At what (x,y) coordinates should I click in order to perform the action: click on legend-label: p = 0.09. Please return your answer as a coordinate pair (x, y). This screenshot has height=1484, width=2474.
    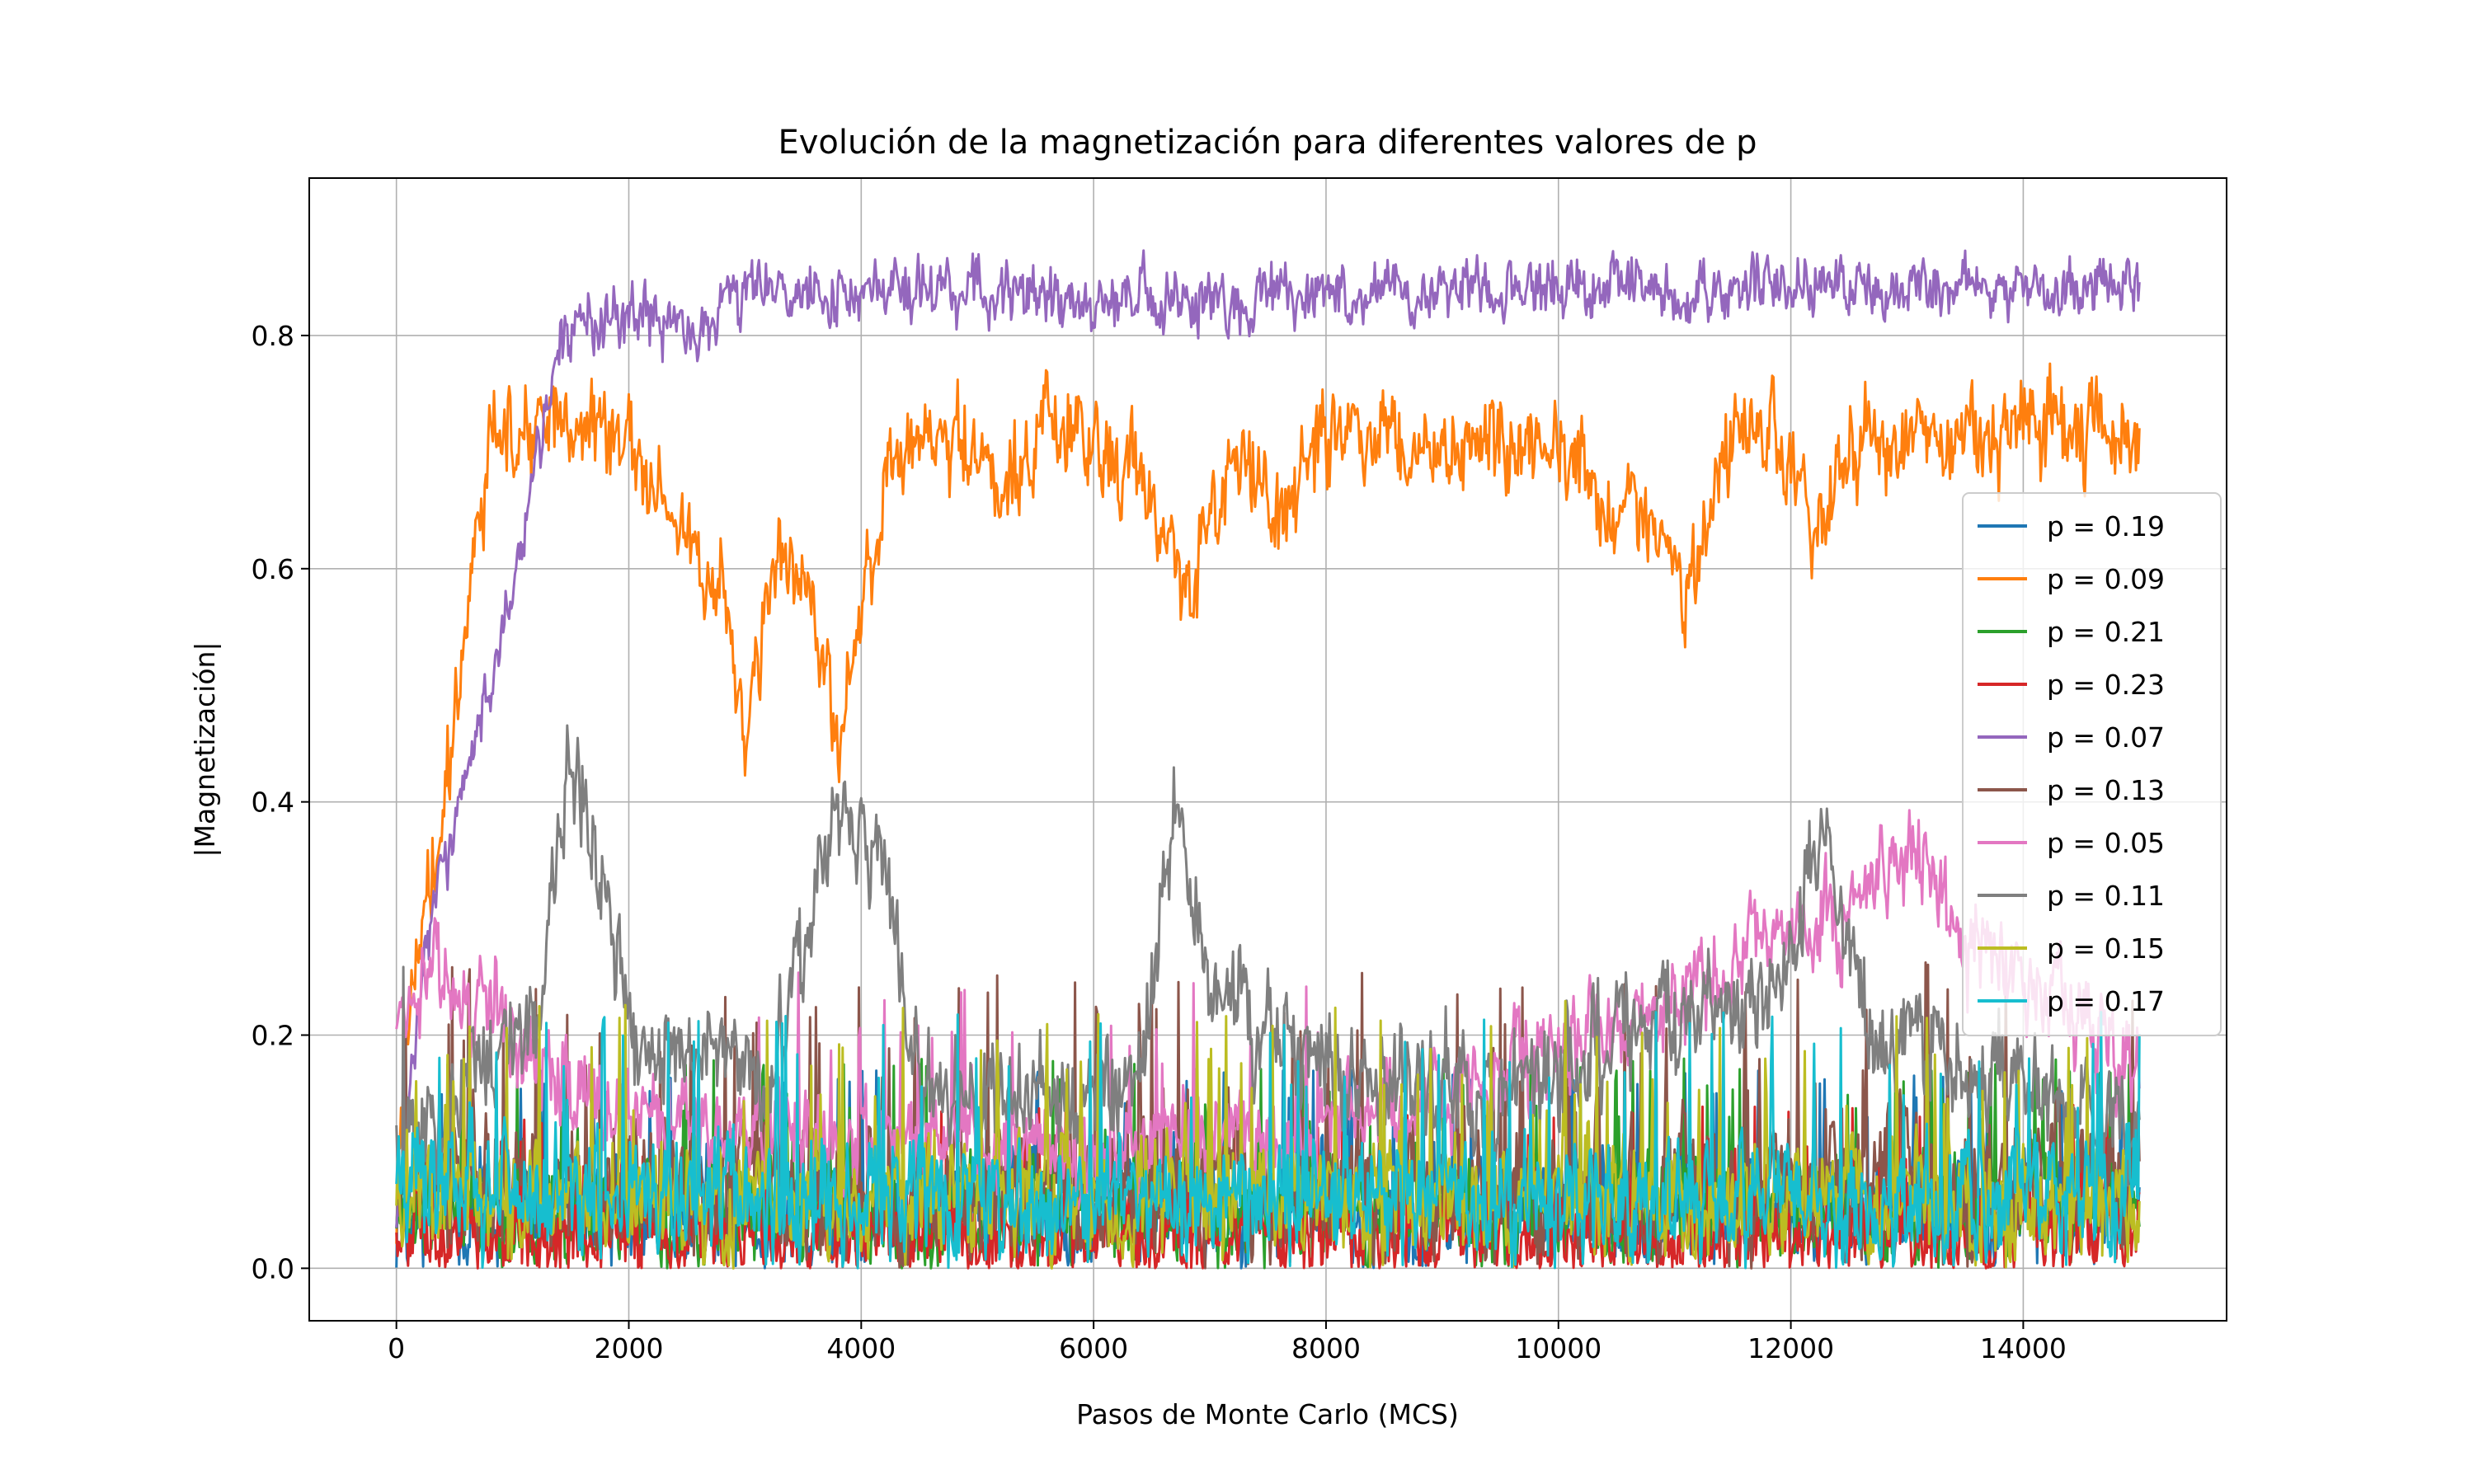
    Looking at the image, I should click on (2106, 579).